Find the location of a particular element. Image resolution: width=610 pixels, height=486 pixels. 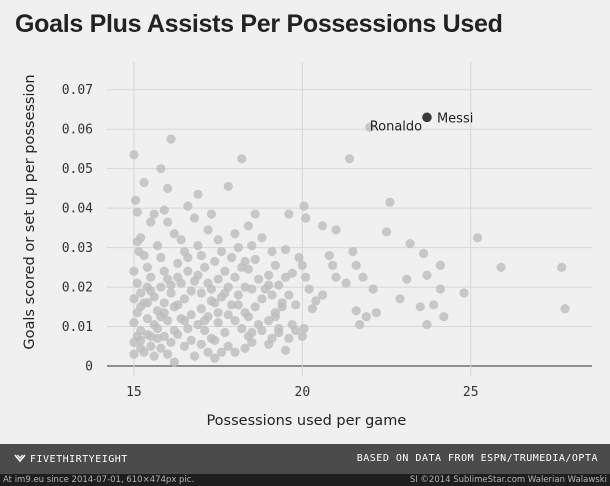

highlight-point is located at coordinates (427, 117).